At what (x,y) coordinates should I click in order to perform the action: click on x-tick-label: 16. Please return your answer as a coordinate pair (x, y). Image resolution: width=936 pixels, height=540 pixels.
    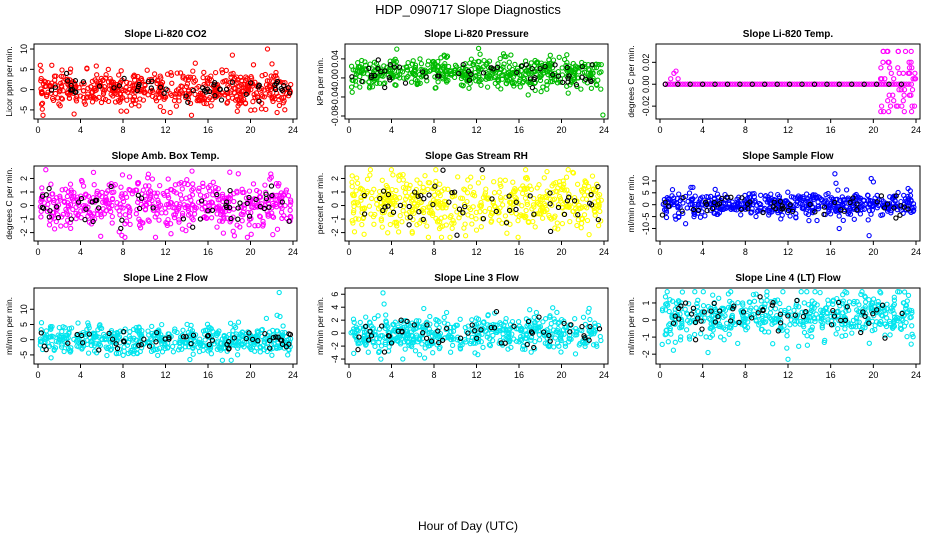
    Looking at the image, I should click on (208, 252).